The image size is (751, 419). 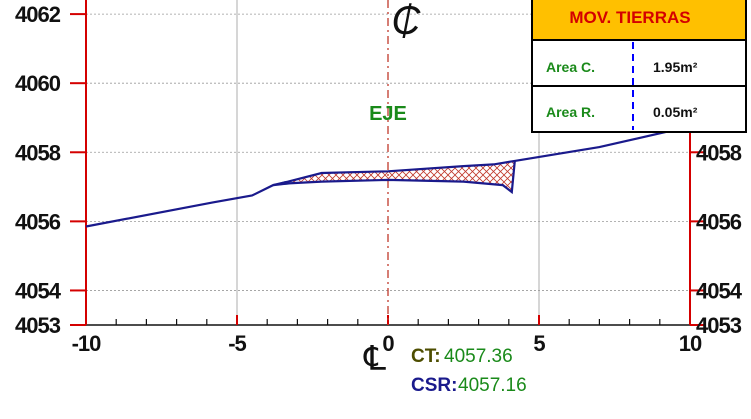 What do you see at coordinates (690, 343) in the screenshot?
I see `x-tick-label: 10` at bounding box center [690, 343].